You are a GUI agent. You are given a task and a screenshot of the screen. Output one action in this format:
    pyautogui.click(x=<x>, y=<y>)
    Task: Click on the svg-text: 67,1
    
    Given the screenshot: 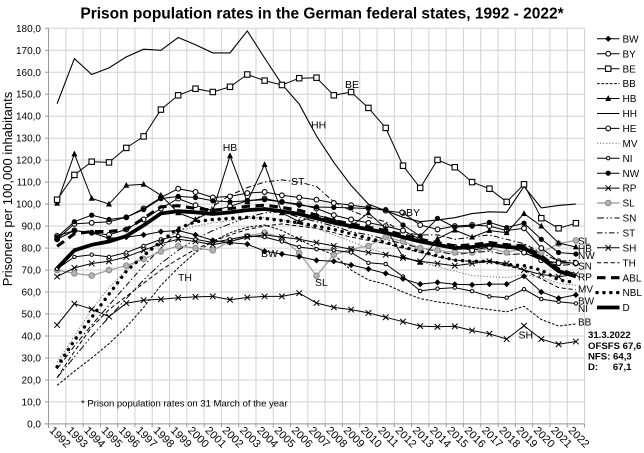 What is the action you would take?
    pyautogui.click(x=622, y=367)
    